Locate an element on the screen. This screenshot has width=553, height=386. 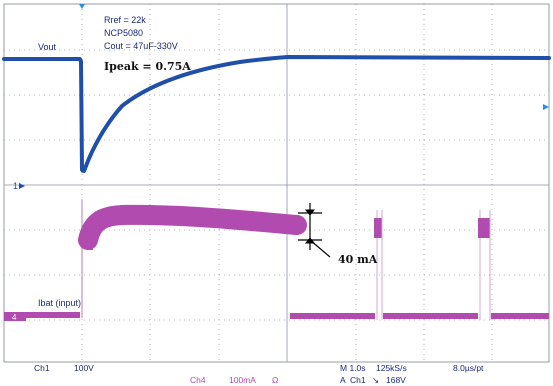
delta-annotation-label: 40 mA is located at coordinates (358, 259).